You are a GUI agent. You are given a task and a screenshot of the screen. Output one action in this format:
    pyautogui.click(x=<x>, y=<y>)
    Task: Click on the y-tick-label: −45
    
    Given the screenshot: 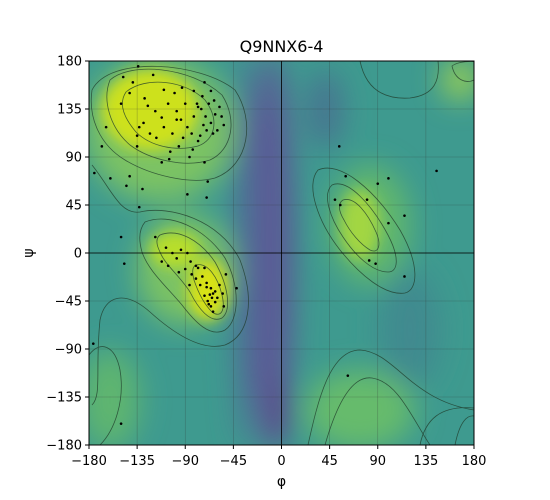 What is the action you would take?
    pyautogui.click(x=68, y=302)
    